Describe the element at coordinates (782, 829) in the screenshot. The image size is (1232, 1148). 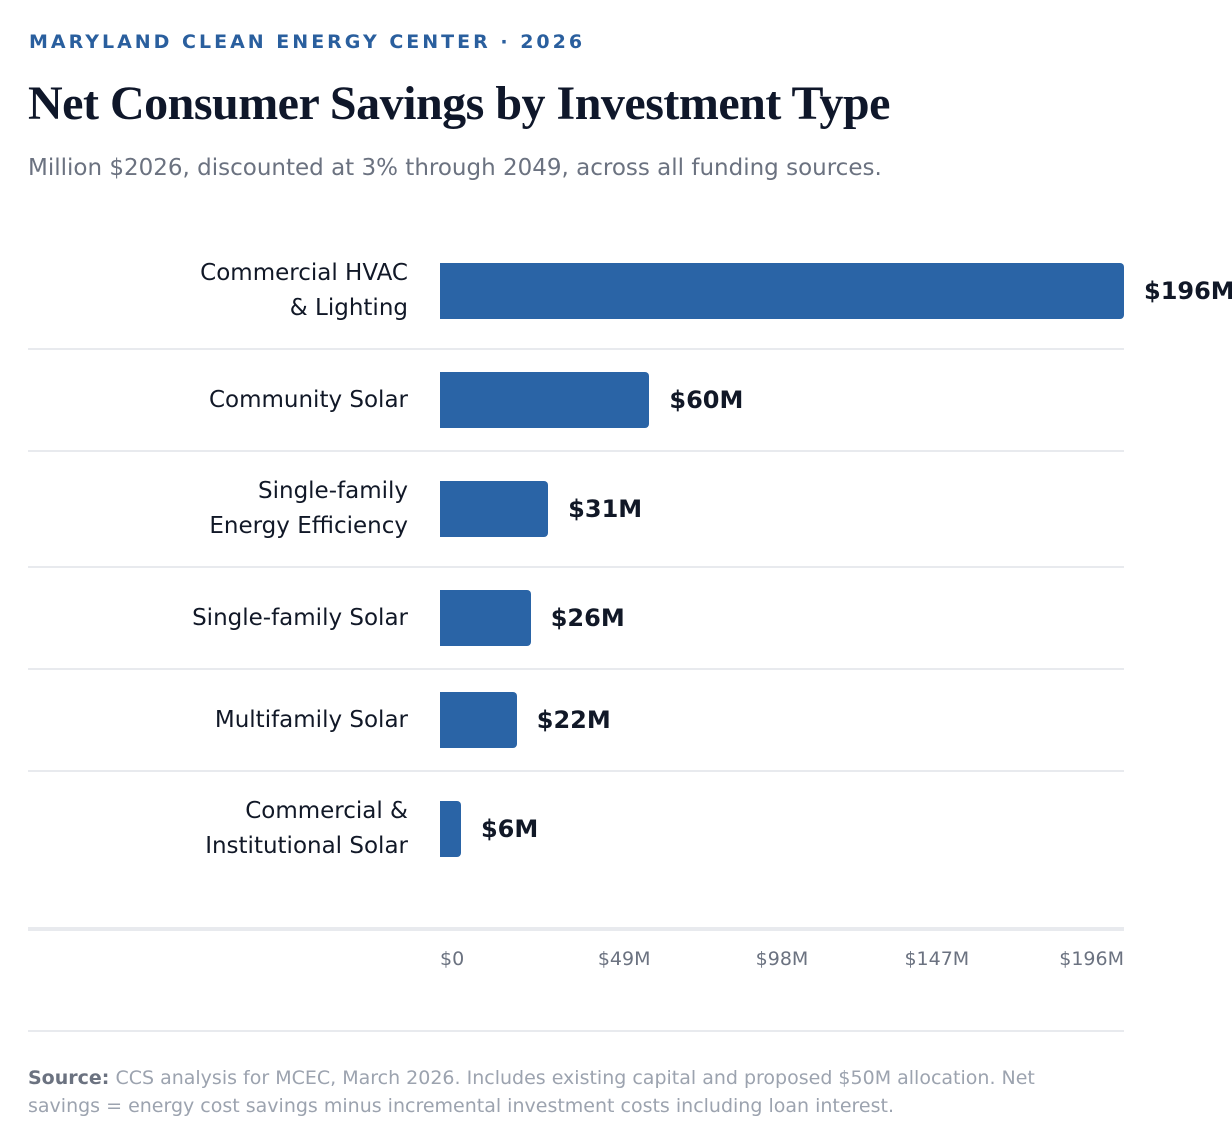
I see `bar-track: $6M` at that location.